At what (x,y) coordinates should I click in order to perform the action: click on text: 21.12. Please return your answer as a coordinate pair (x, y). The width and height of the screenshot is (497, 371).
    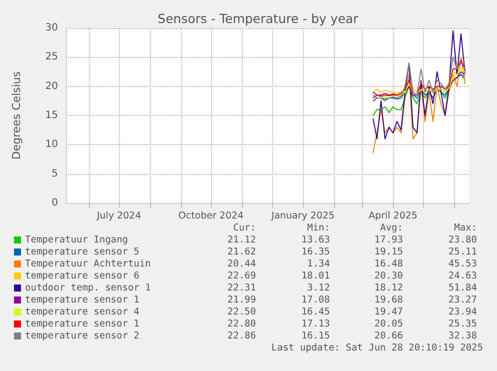
    Looking at the image, I should click on (241, 240).